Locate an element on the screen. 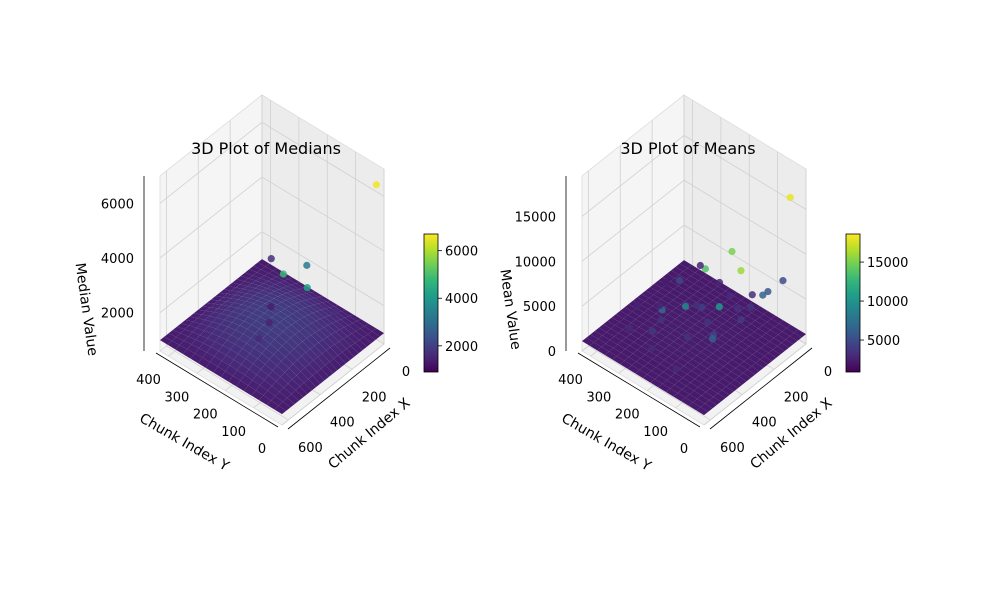 The width and height of the screenshot is (1000, 600). surface is located at coordinates (272, 337).